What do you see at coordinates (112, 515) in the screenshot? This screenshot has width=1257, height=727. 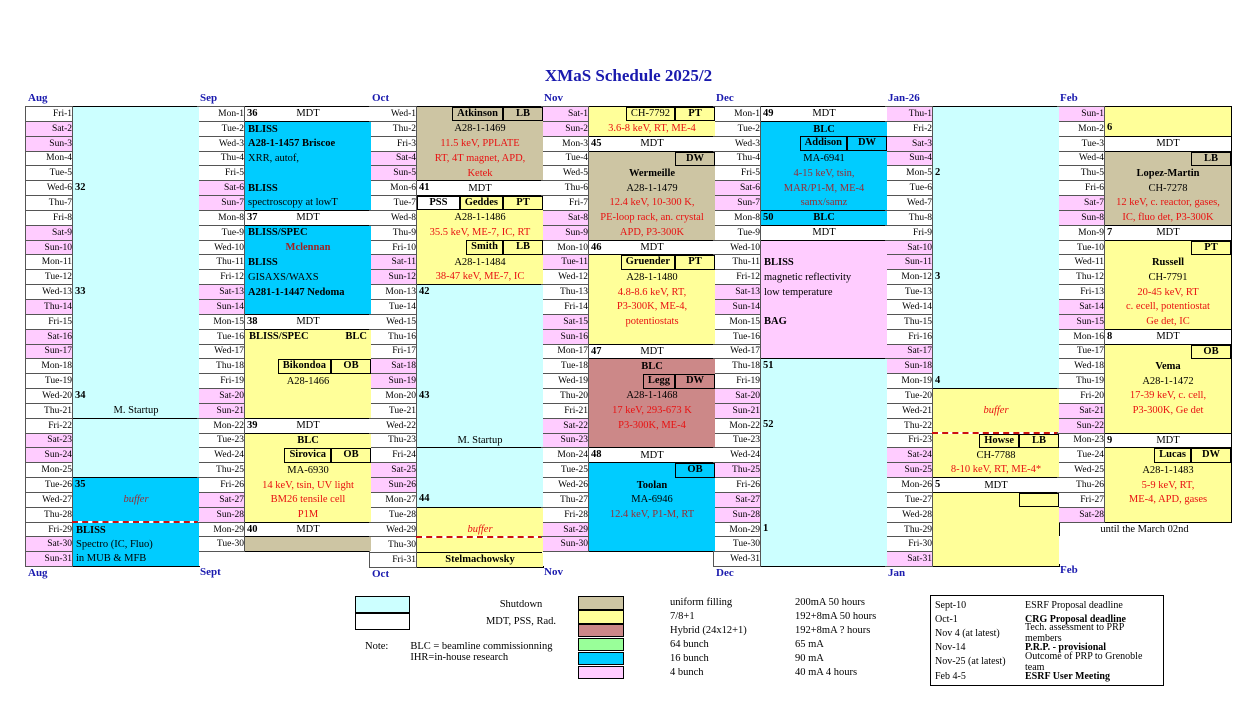 I see `day-row: Thu-28` at bounding box center [112, 515].